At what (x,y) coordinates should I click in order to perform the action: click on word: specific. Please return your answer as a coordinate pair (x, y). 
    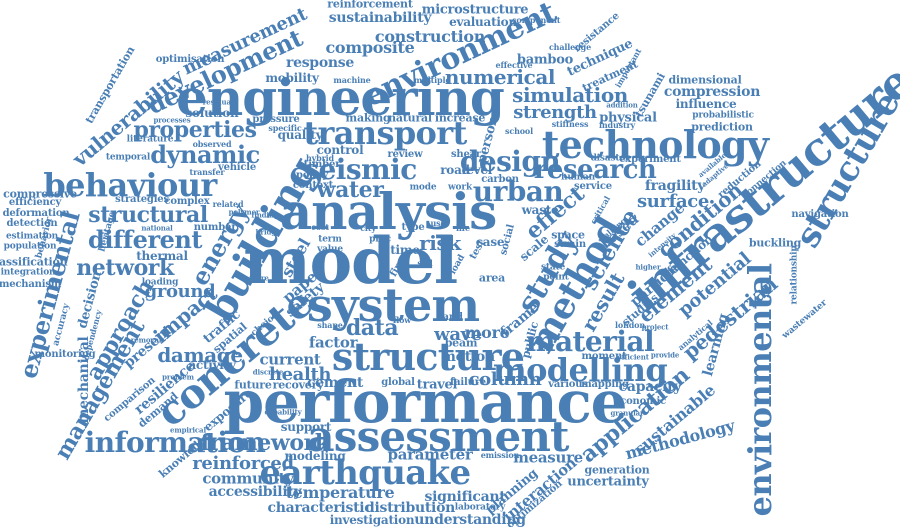
    Looking at the image, I should click on (285, 128).